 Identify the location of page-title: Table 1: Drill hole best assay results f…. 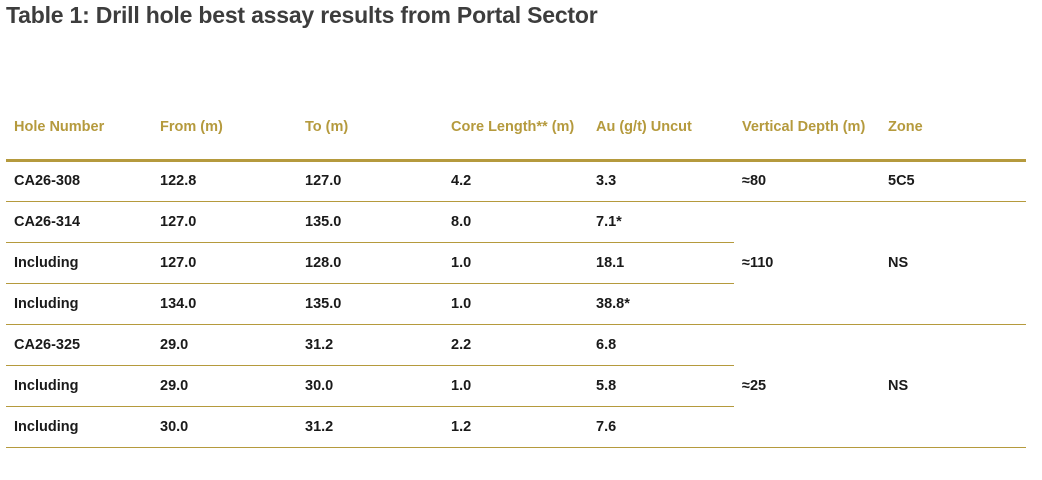
(302, 15).